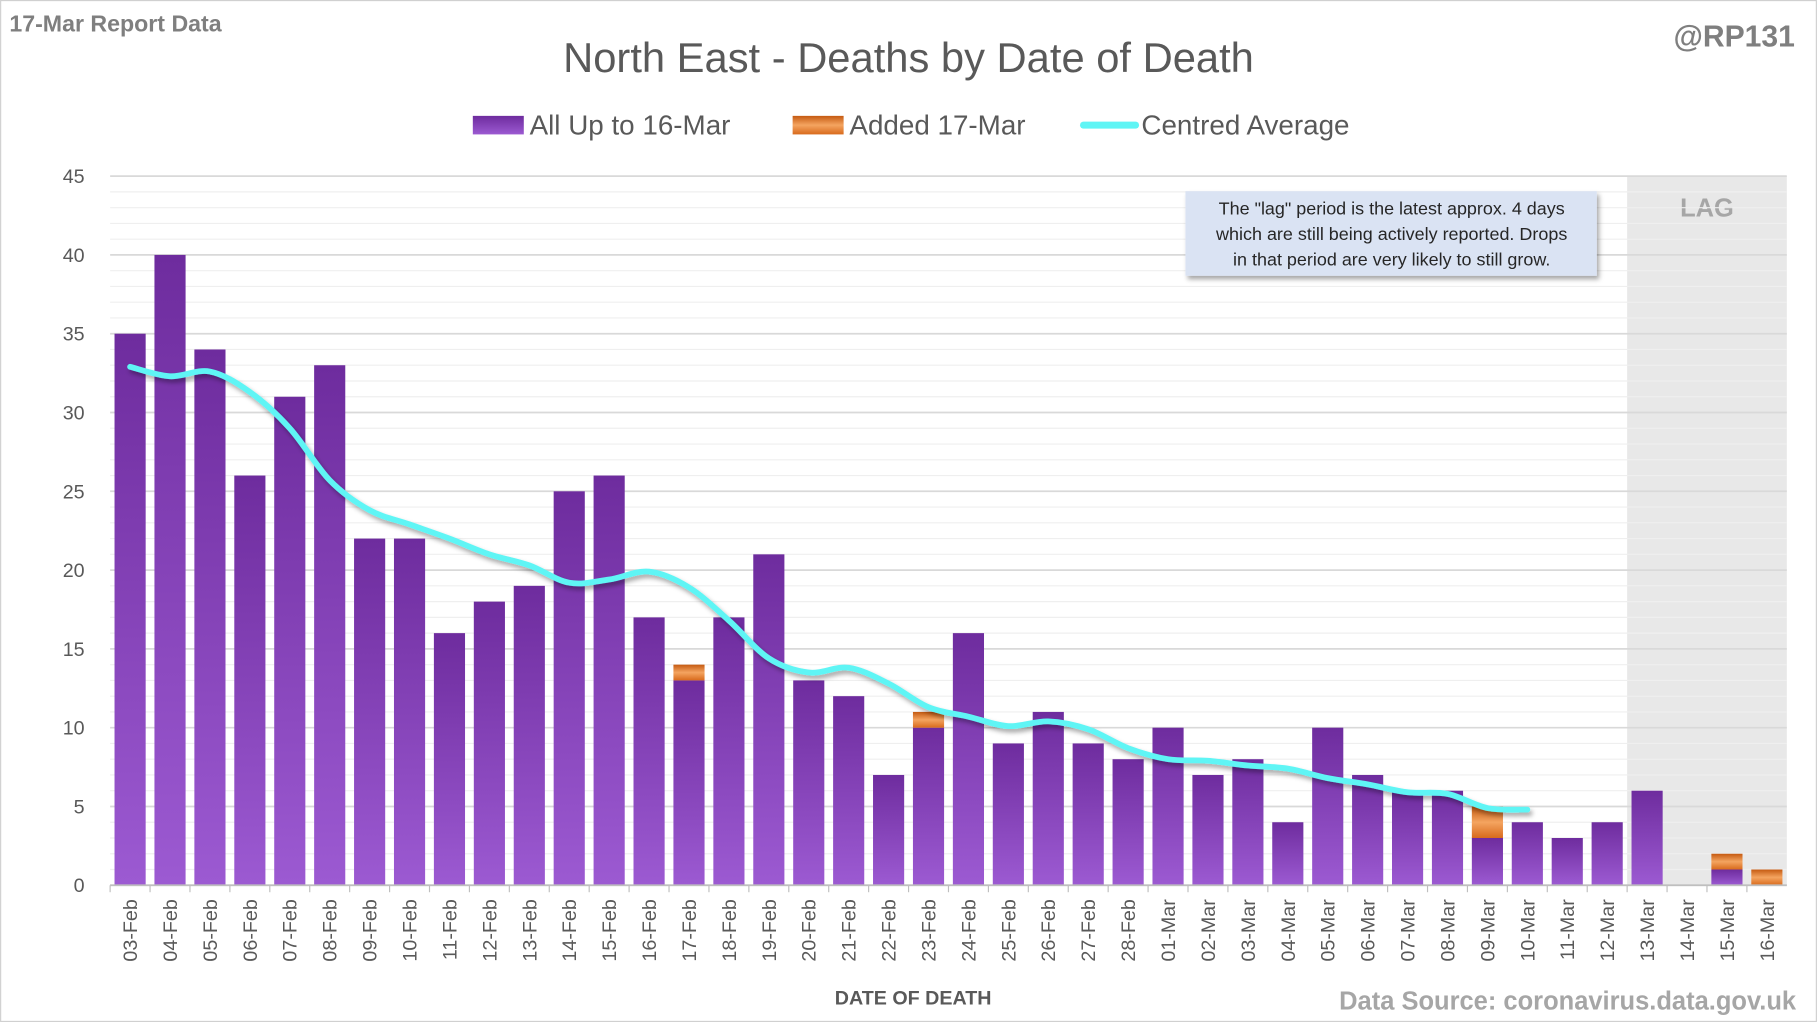  Describe the element at coordinates (171, 930) in the screenshot. I see `x-tick-label: 04-Feb` at that location.